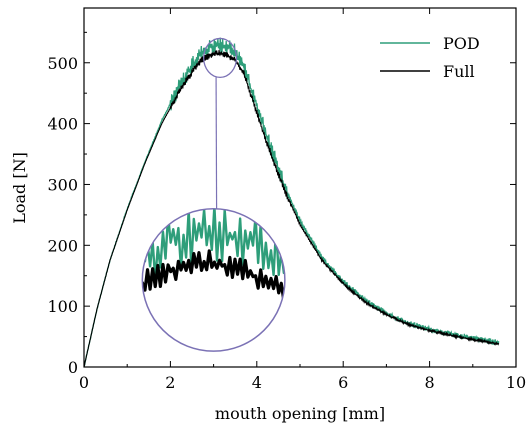 The image size is (527, 431). Describe the element at coordinates (62, 63) in the screenshot. I see `y-tick-label: 500` at that location.